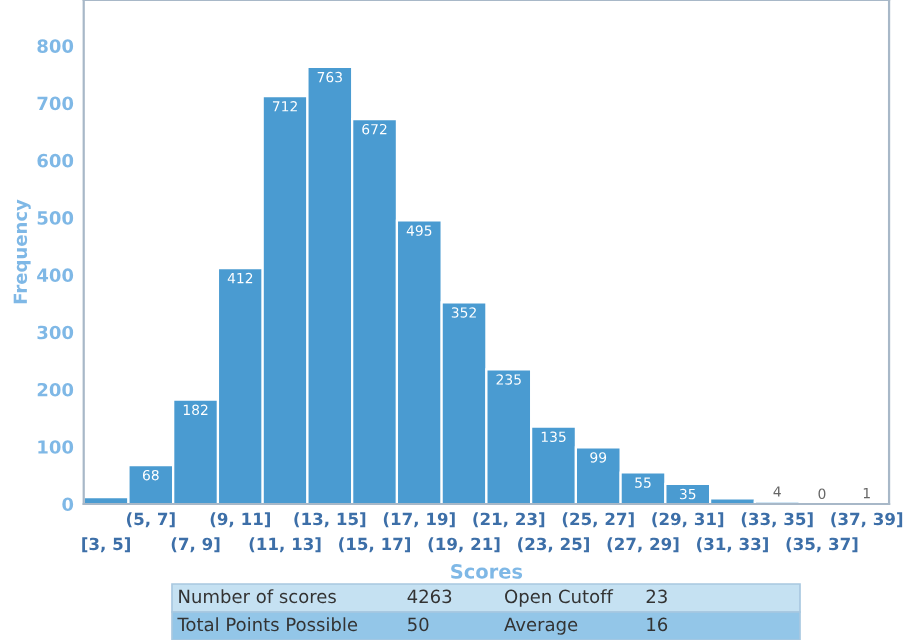 This screenshot has height=640, width=910. I want to click on x-tick-label: (21, 23], so click(509, 520).